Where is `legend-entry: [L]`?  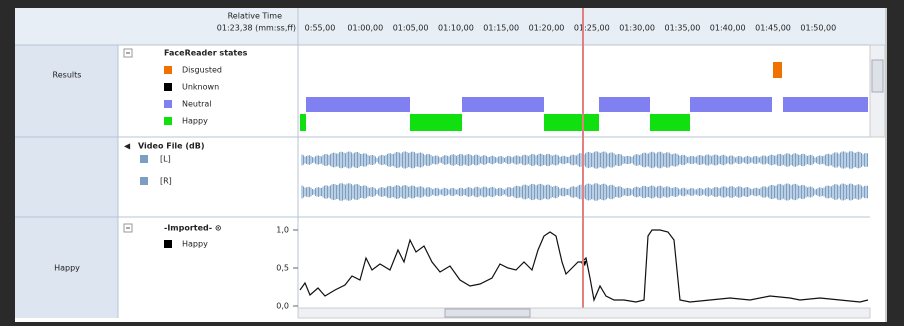 legend-entry: [L] is located at coordinates (165, 159).